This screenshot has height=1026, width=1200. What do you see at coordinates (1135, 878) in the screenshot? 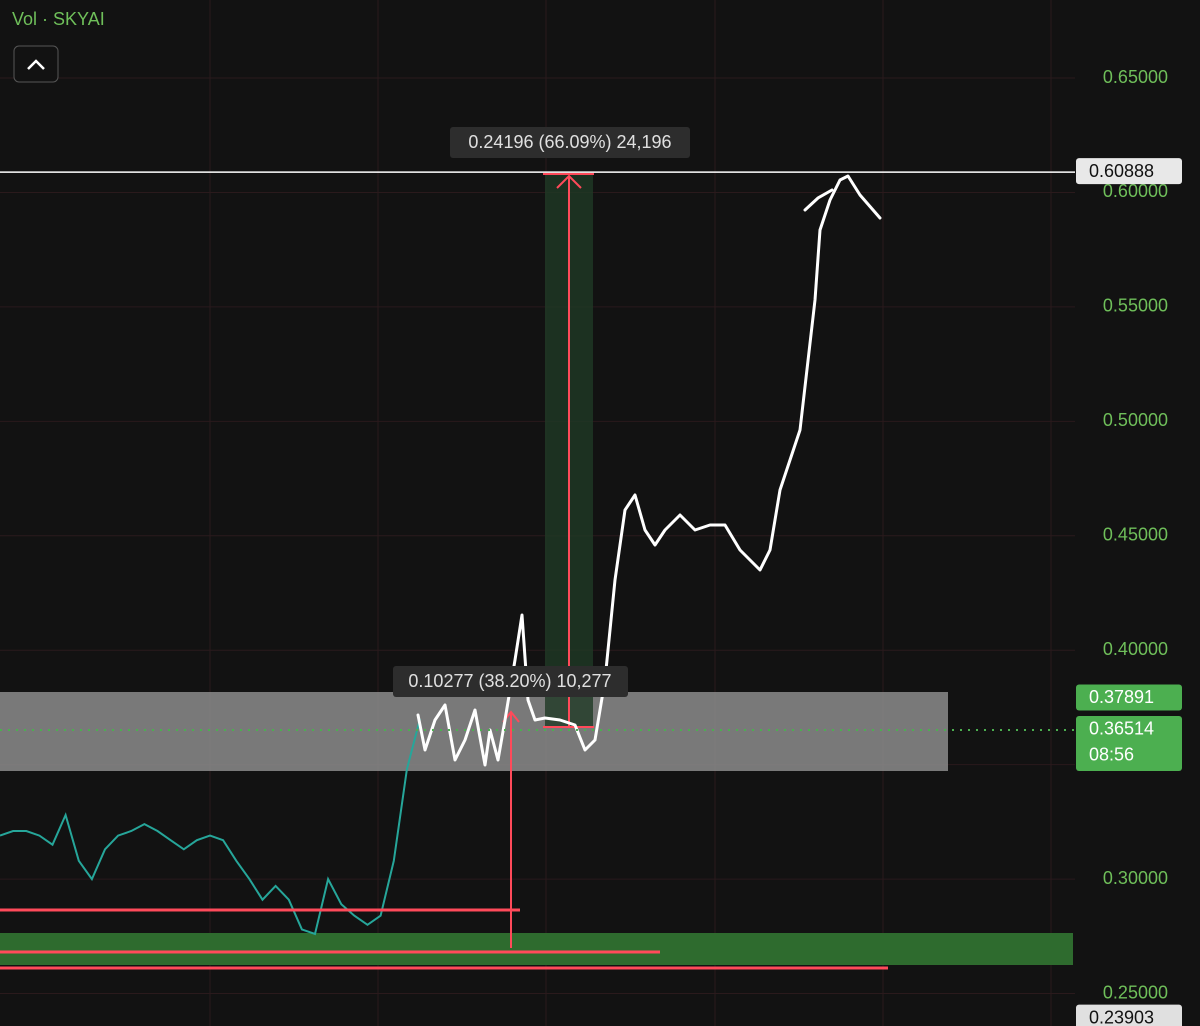
I see `y-tick-label: 0.30000` at bounding box center [1135, 878].